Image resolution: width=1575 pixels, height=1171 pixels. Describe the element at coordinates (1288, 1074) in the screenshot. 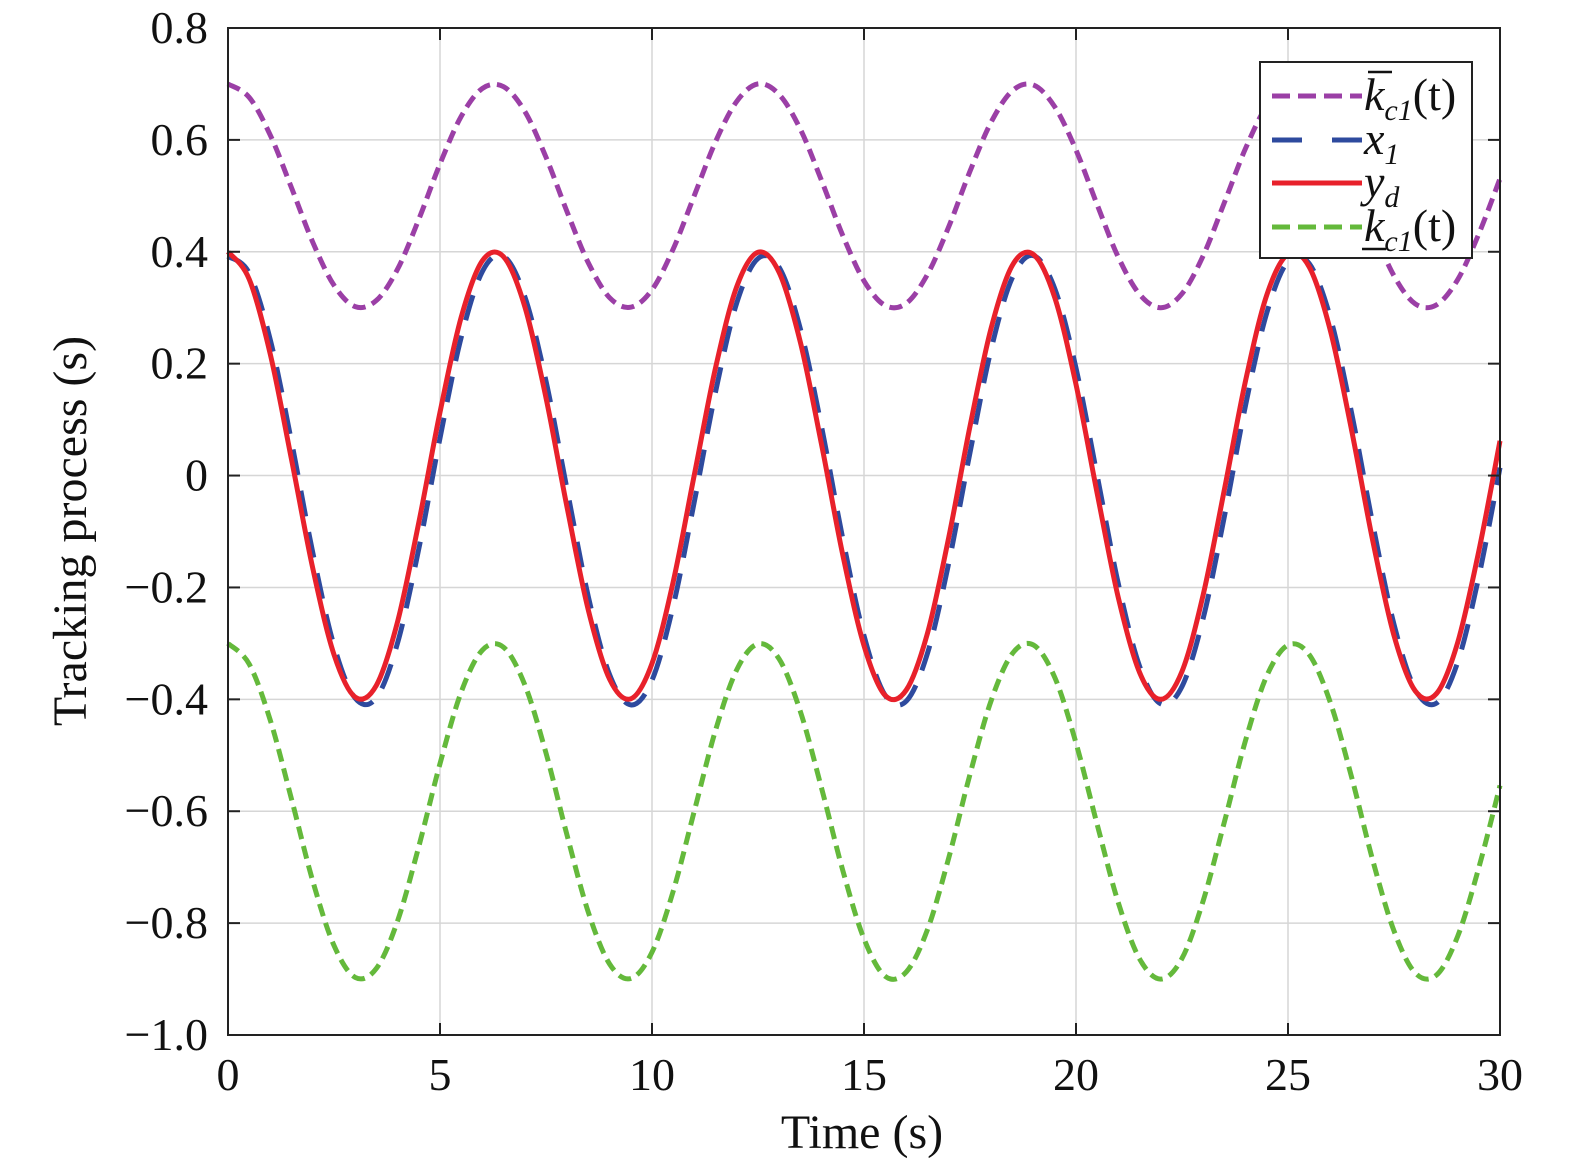

I see `x-tick-label: 25` at that location.